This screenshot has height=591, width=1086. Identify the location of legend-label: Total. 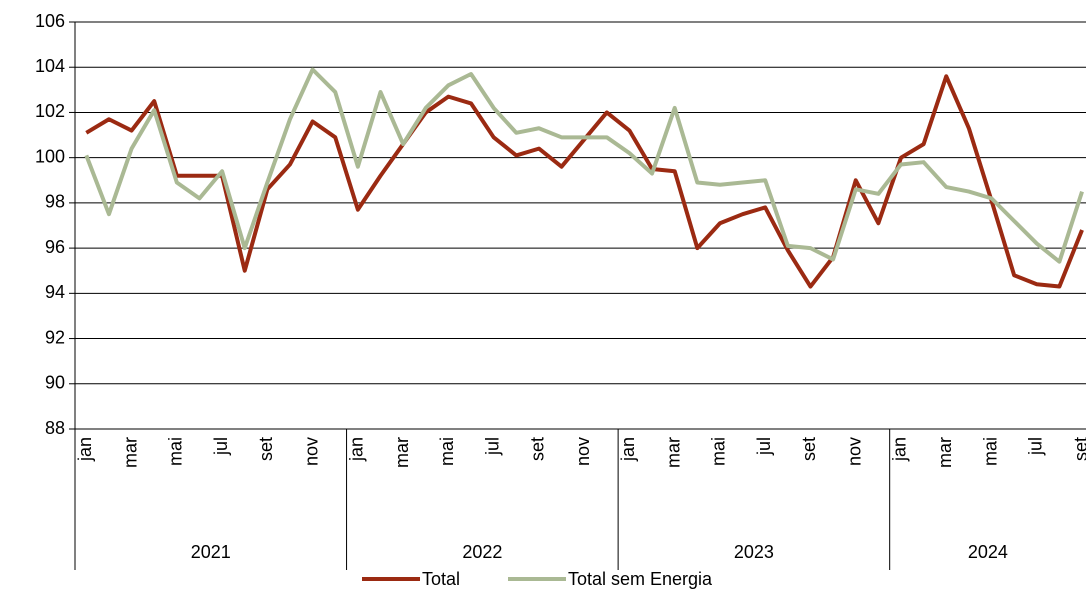
(441, 579).